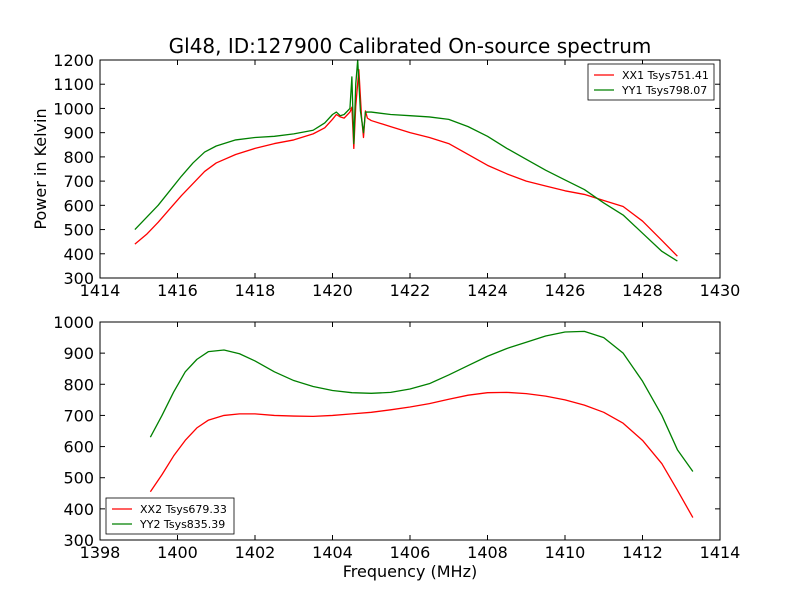  Describe the element at coordinates (183, 509) in the screenshot. I see `legend-label: XX2 Tsys679.33` at that location.